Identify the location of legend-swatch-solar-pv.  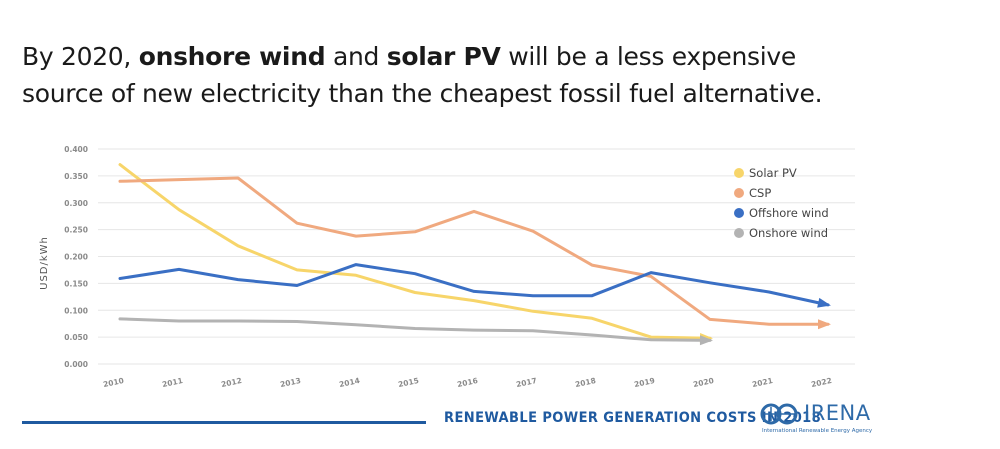
(739, 173).